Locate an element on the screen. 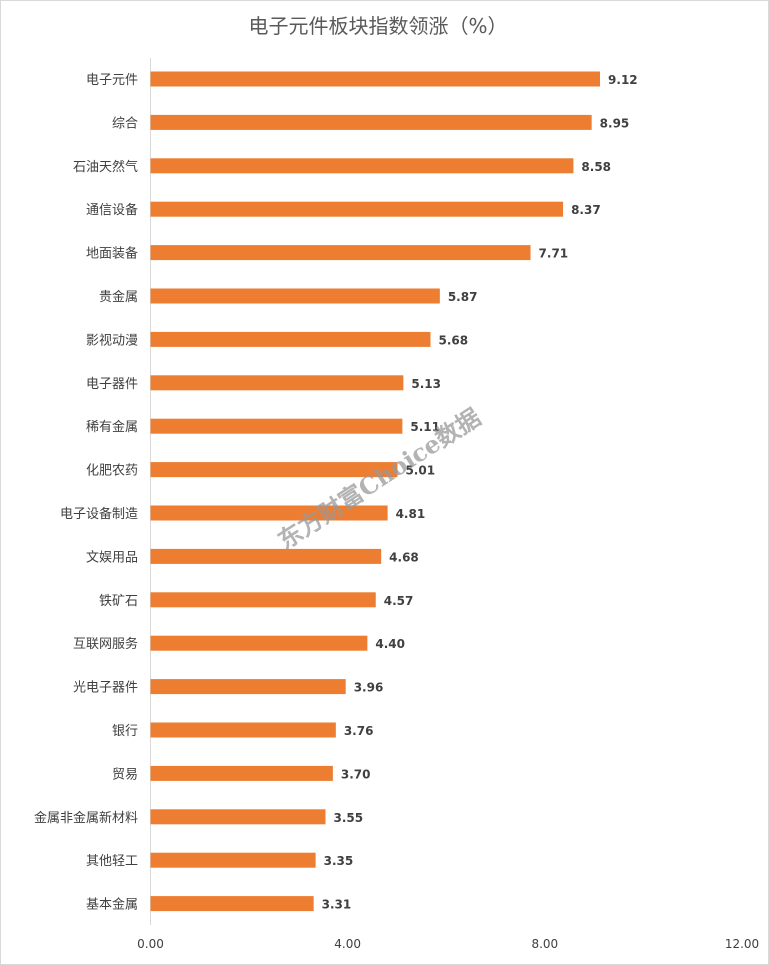 This screenshot has height=965, width=769. value-label: 3.96 is located at coordinates (369, 688).